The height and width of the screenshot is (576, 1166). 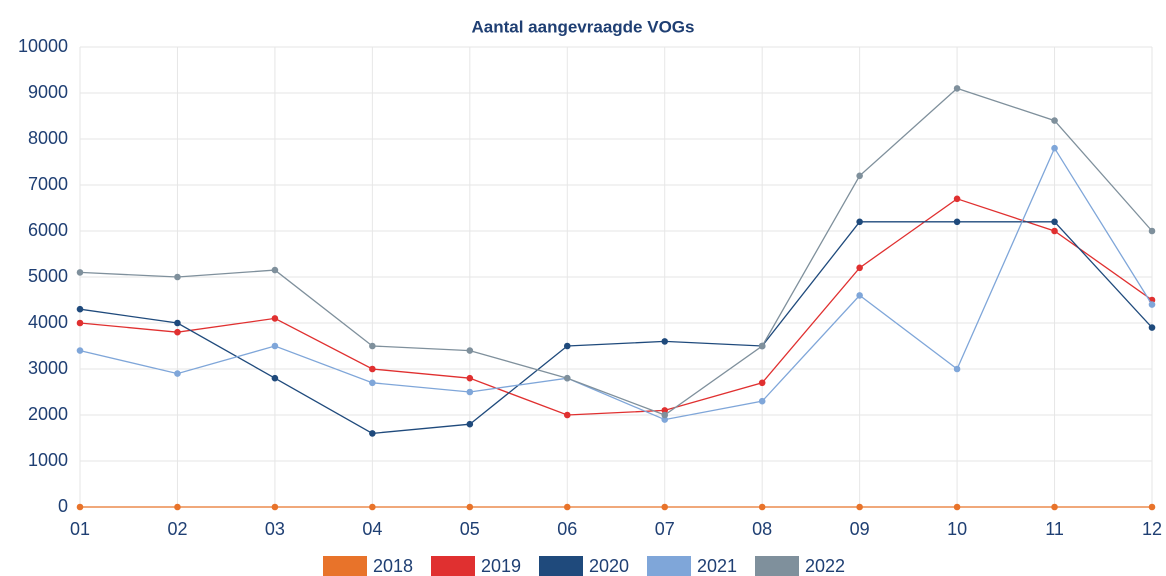 I want to click on x-tick-label: 04, so click(x=372, y=529).